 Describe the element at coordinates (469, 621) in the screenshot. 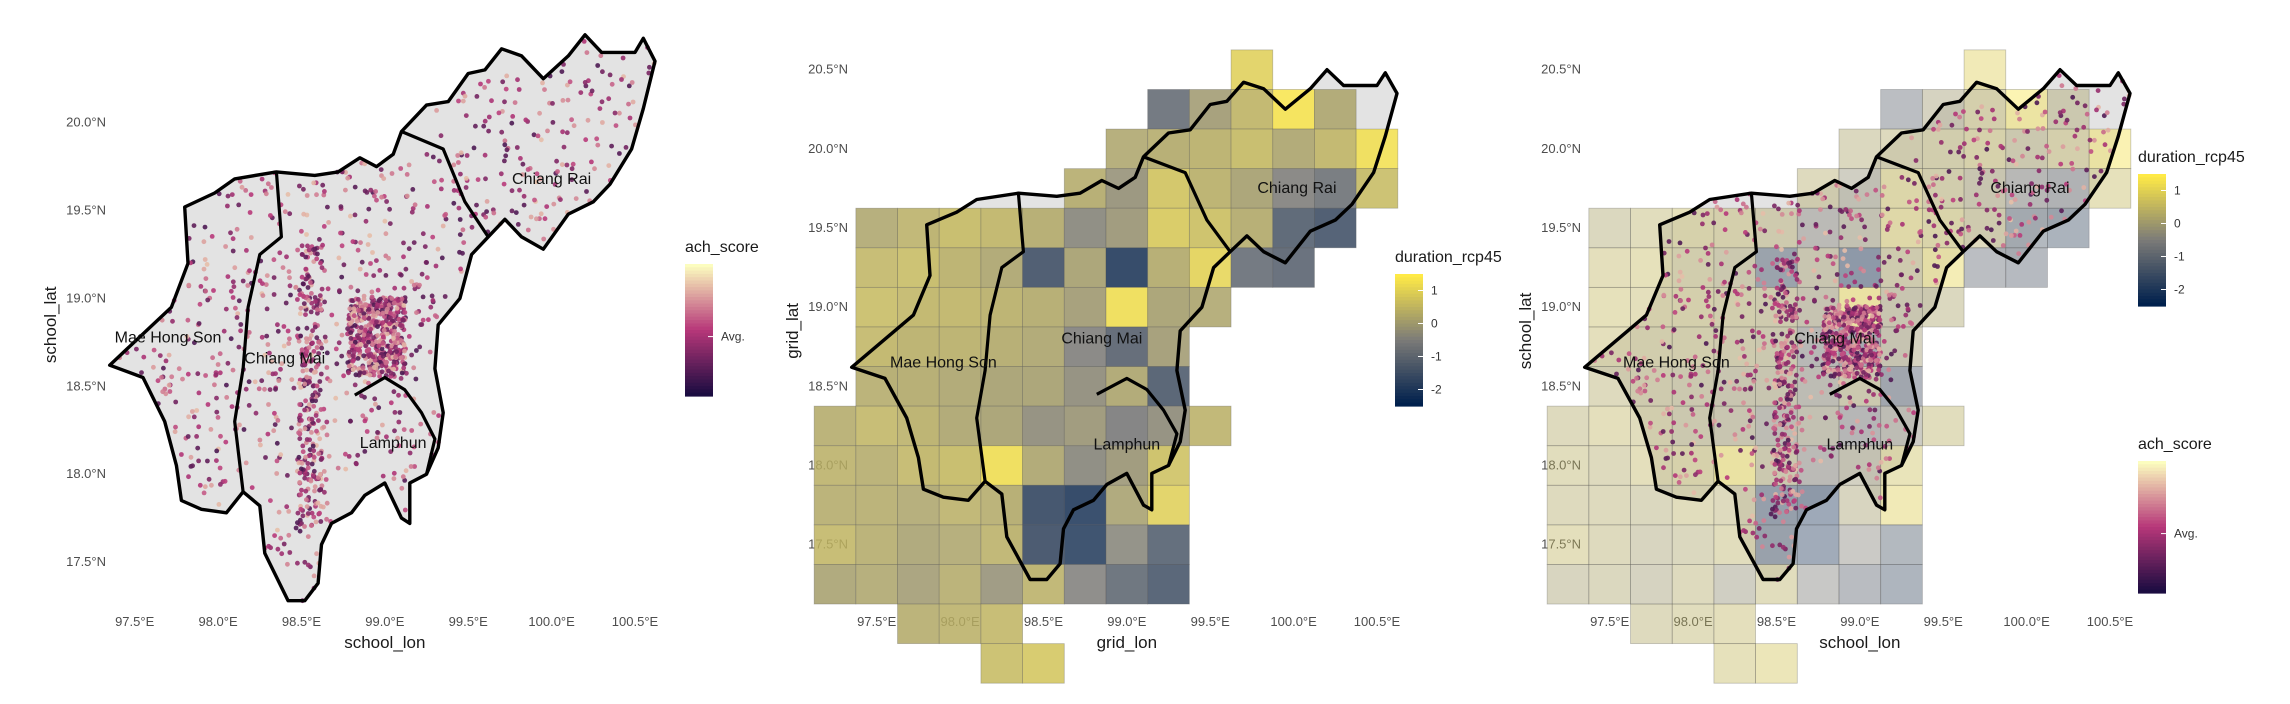

I see `x-tick-label: 99.5°E` at that location.